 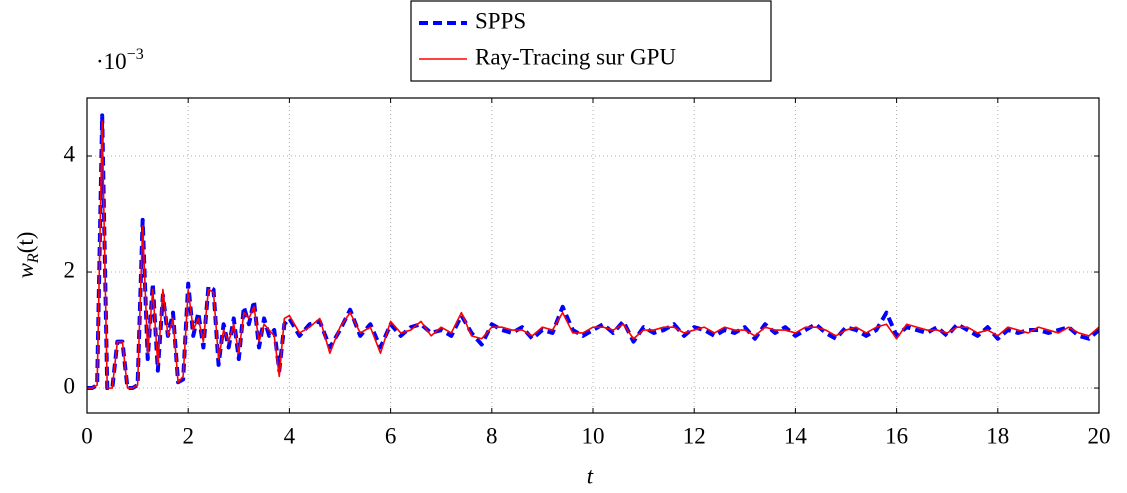 I want to click on legend-label: SPPS, so click(x=500, y=20).